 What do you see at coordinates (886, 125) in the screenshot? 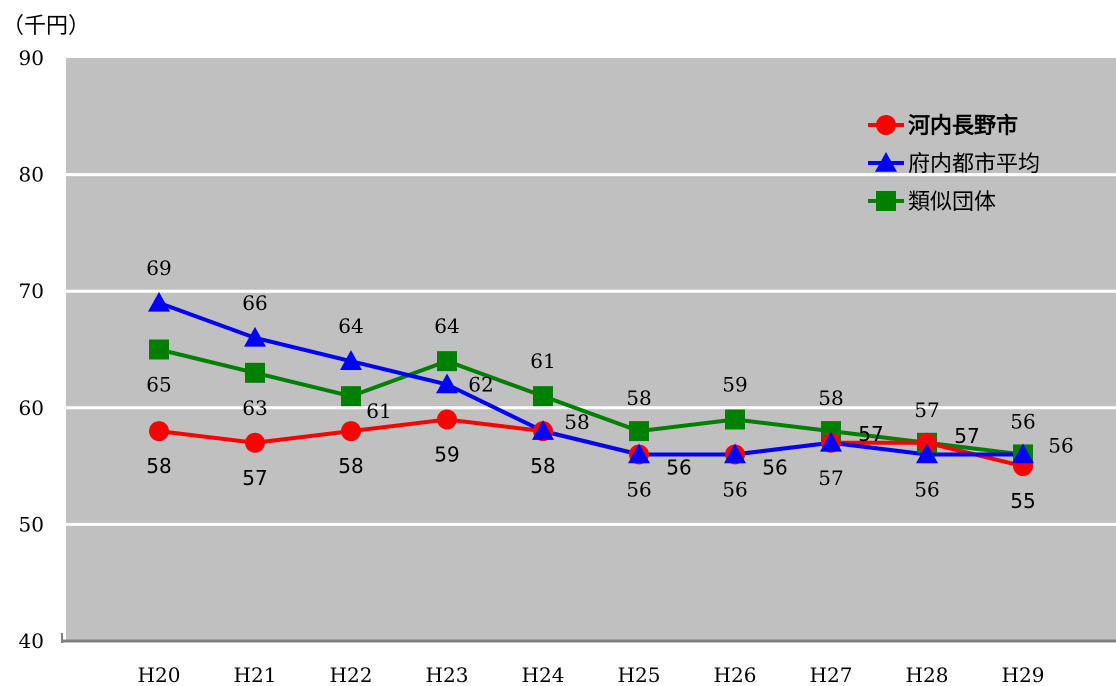
I see `legend-marker-kawachinagano` at bounding box center [886, 125].